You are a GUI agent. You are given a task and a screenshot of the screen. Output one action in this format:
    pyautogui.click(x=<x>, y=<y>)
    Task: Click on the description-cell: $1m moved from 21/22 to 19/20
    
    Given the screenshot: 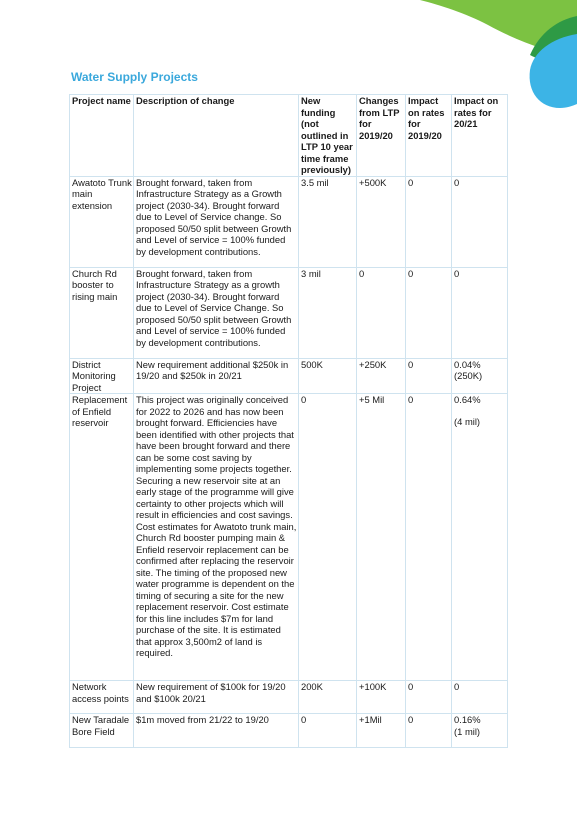 What is the action you would take?
    pyautogui.click(x=216, y=730)
    